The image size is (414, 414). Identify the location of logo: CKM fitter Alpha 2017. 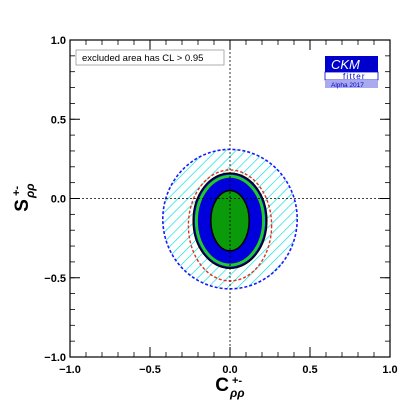
(351, 72).